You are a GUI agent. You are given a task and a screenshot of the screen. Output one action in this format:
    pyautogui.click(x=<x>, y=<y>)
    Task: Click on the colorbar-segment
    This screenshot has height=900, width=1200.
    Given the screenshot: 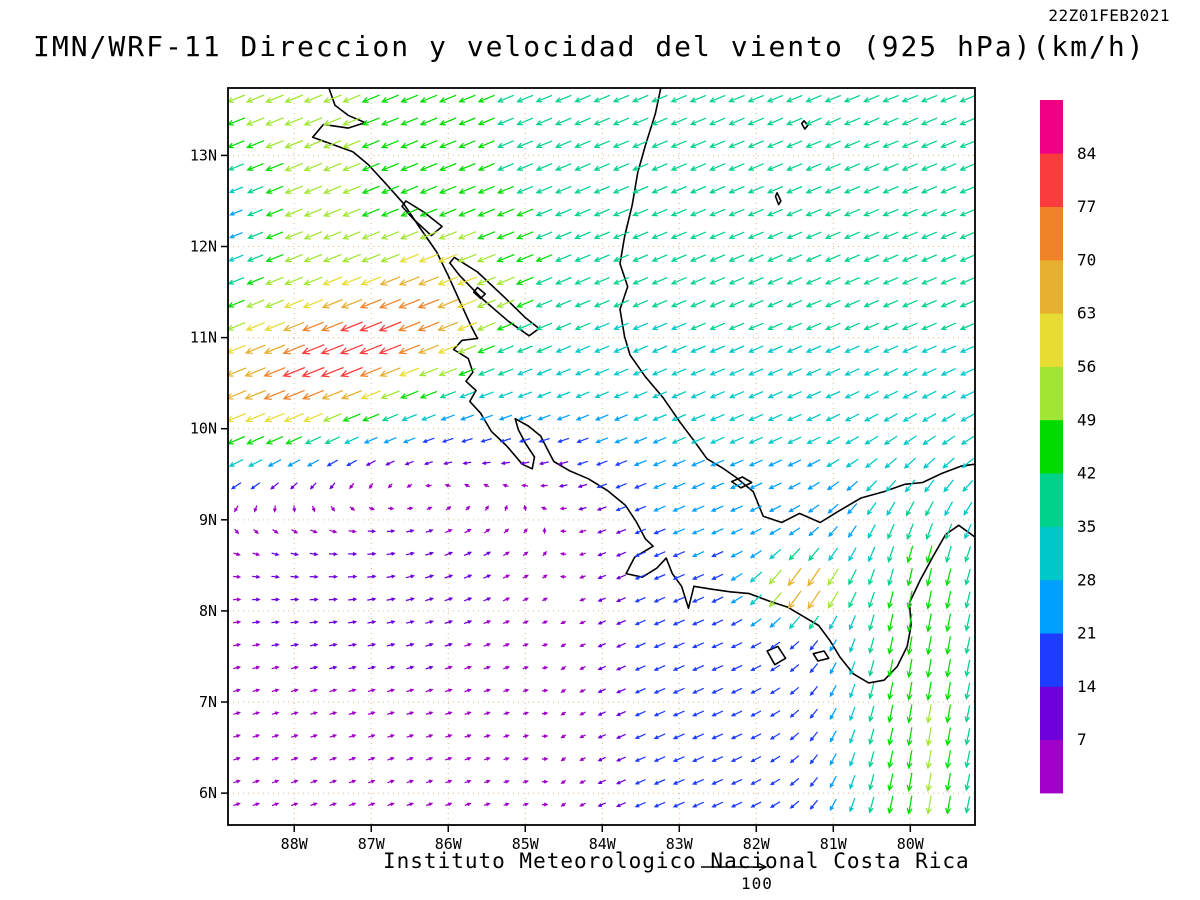 What is the action you would take?
    pyautogui.click(x=1051, y=660)
    